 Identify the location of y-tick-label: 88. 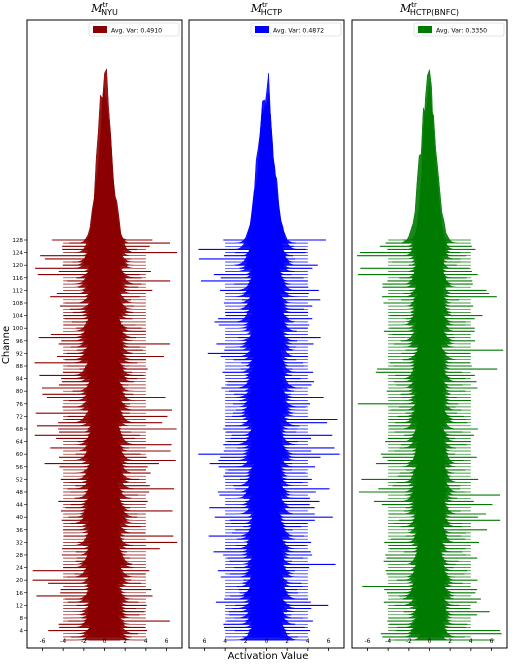
(20, 367).